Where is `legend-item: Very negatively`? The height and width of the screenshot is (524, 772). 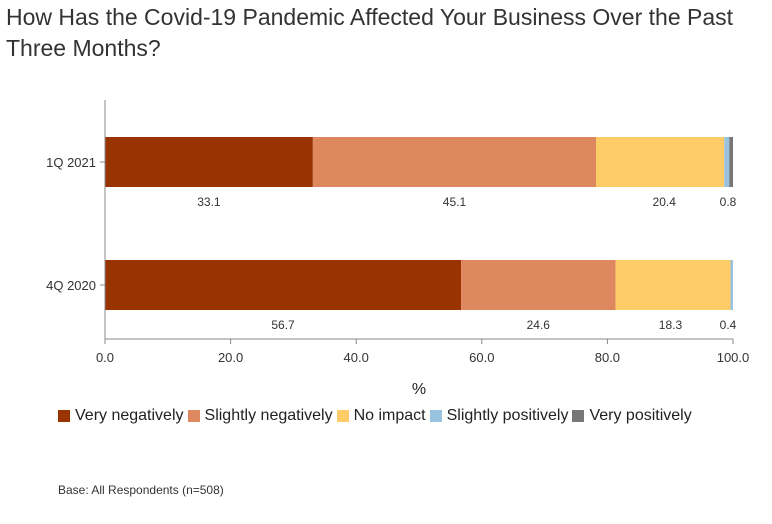
legend-item: Very negatively is located at coordinates (121, 416).